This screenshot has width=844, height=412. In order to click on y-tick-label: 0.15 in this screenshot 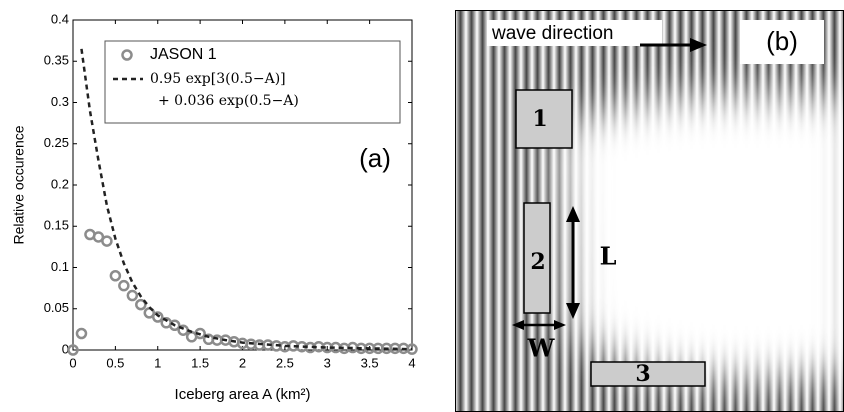, I will do `click(56, 225)`.